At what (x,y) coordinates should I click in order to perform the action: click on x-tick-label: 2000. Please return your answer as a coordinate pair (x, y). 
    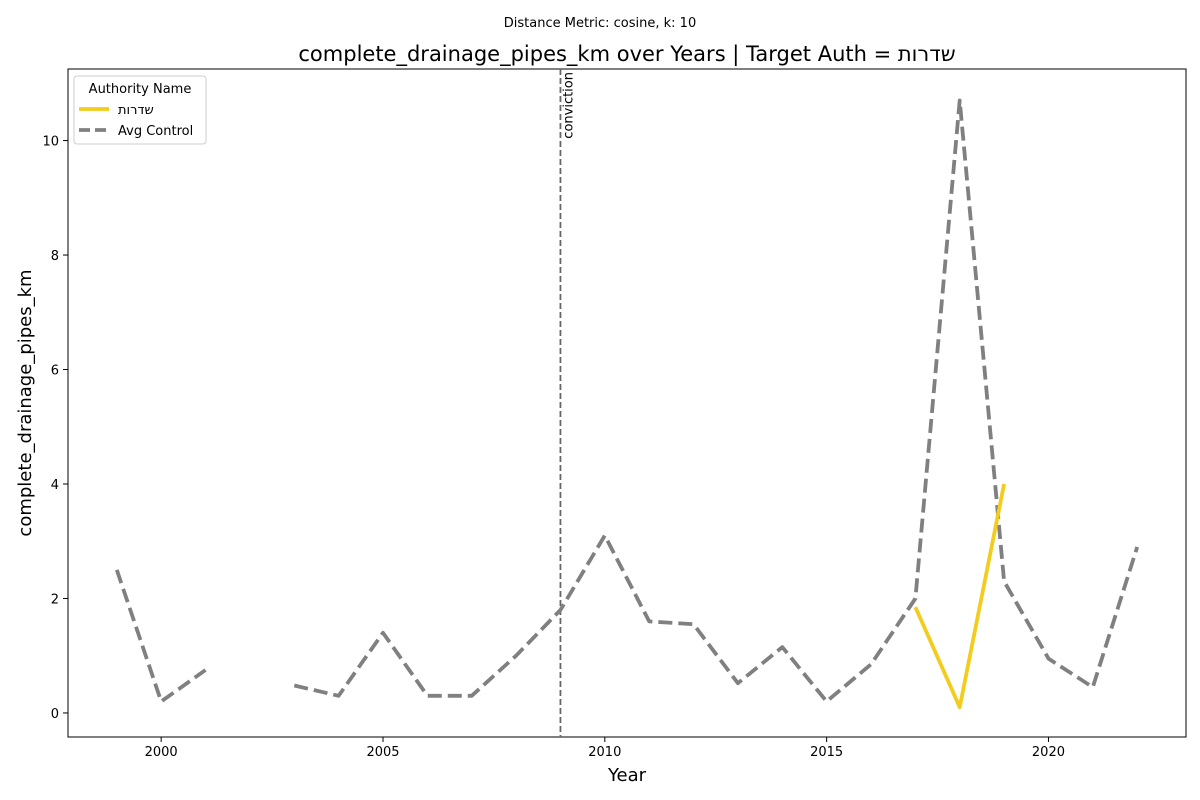
    Looking at the image, I should click on (161, 752).